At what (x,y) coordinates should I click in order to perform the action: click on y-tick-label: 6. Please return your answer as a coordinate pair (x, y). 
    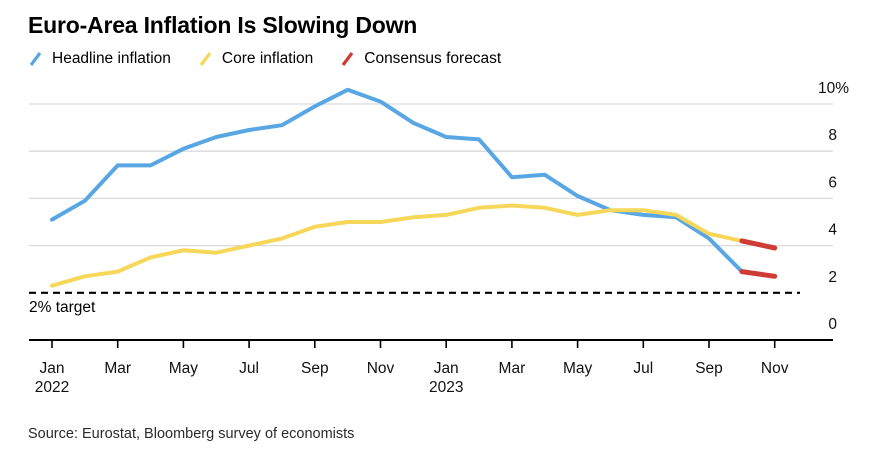
    Looking at the image, I should click on (832, 182).